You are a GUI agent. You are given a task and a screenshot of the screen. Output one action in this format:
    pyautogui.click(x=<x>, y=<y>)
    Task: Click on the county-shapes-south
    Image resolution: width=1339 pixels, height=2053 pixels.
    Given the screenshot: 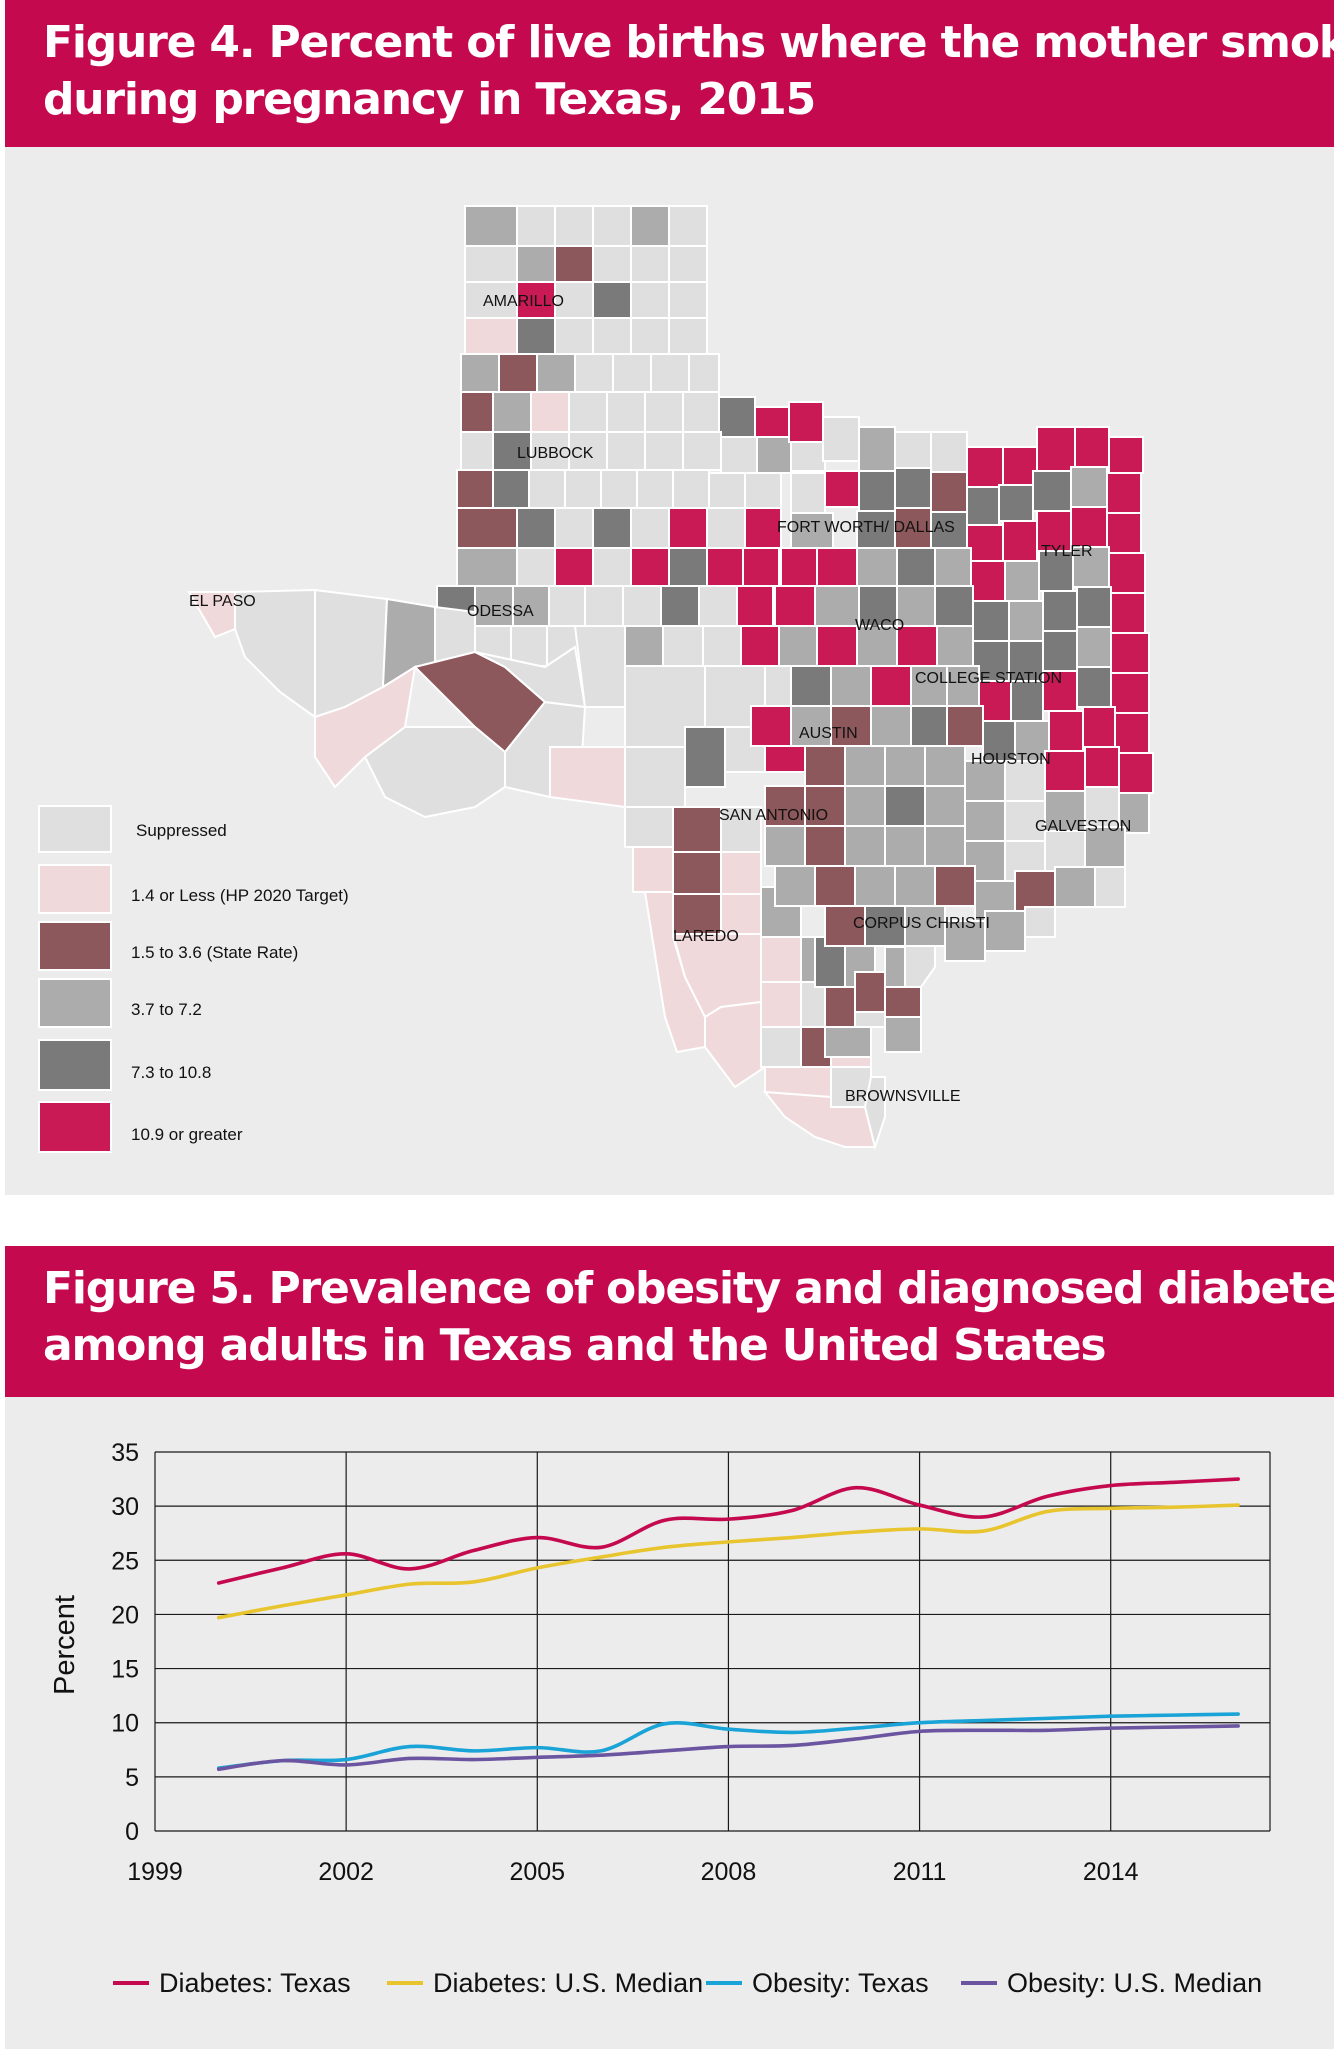 What is the action you would take?
    pyautogui.click(x=783, y=978)
    